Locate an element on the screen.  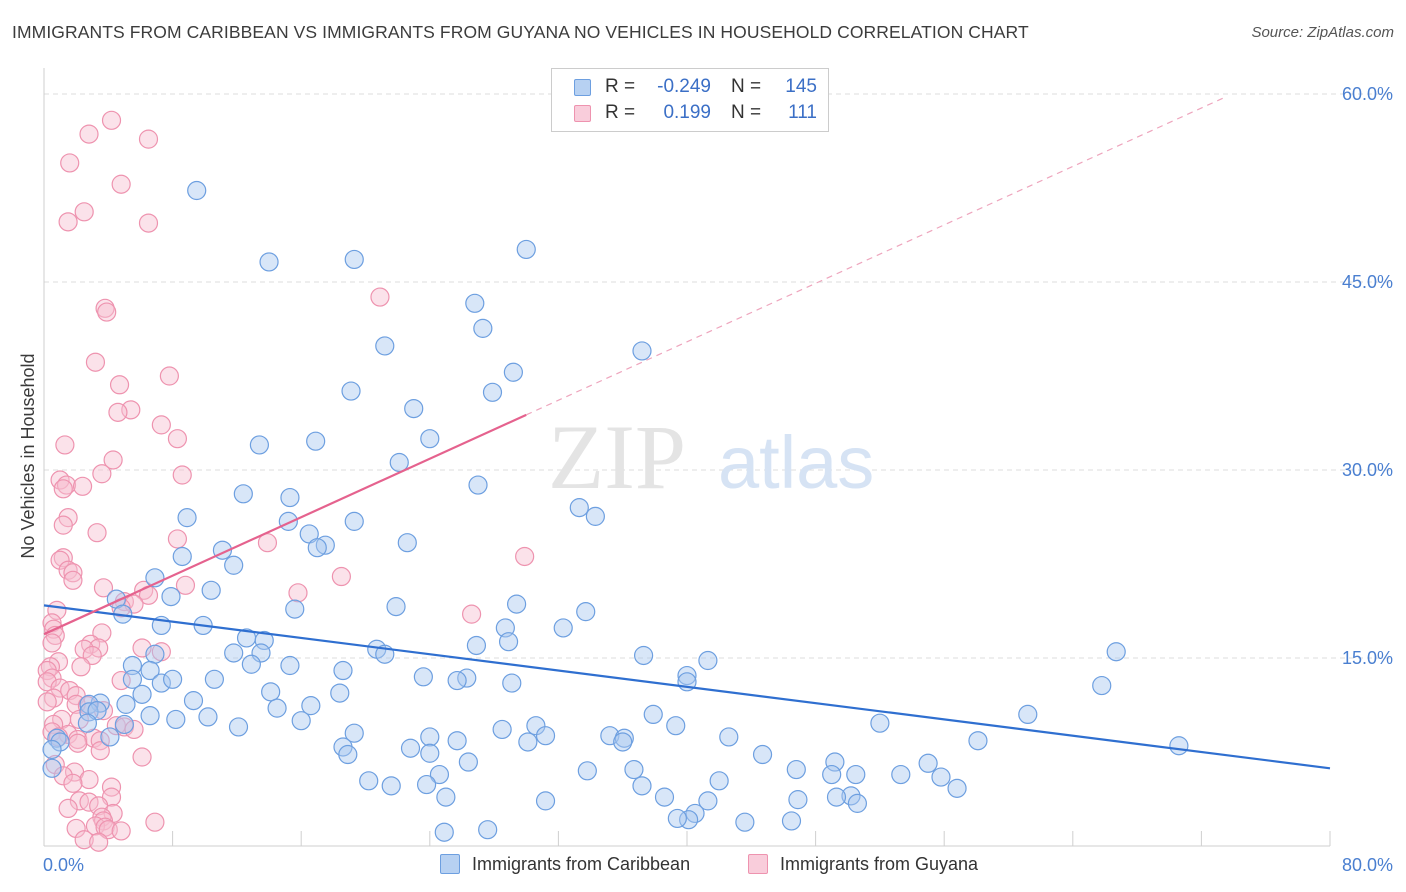
correlation-legend: R = -0.249 N = 145 R = 0.199 N = 111 is located at coordinates (690, 100).